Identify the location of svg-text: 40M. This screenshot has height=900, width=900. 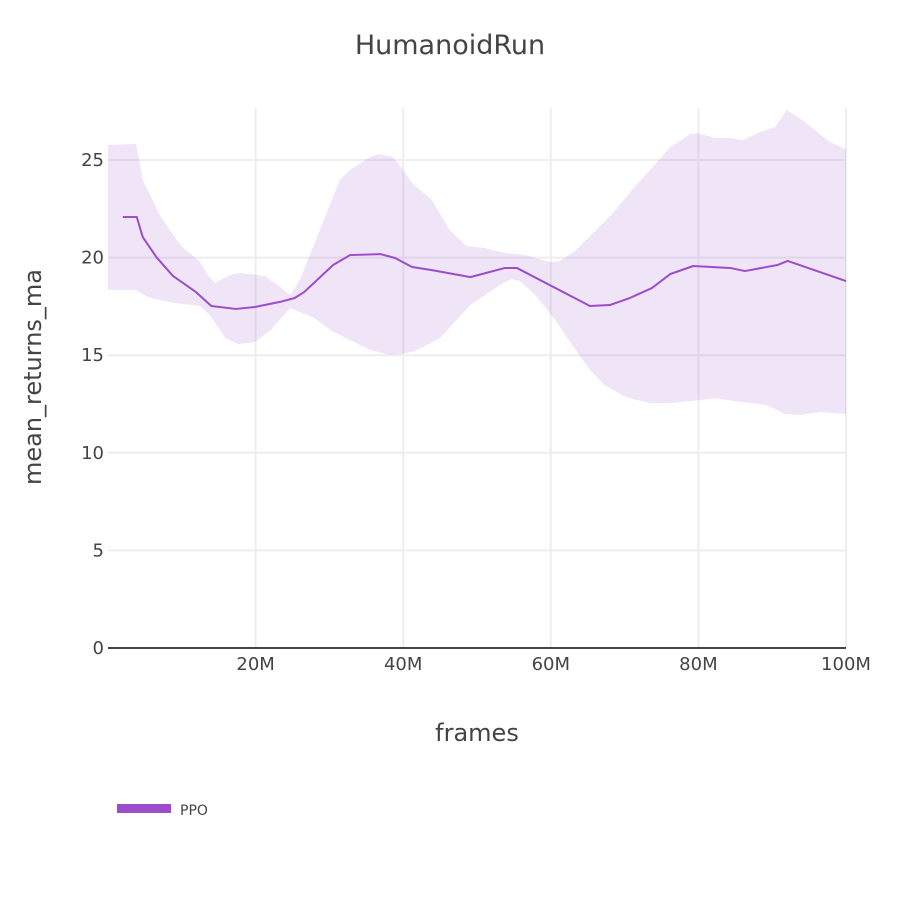
(403, 664).